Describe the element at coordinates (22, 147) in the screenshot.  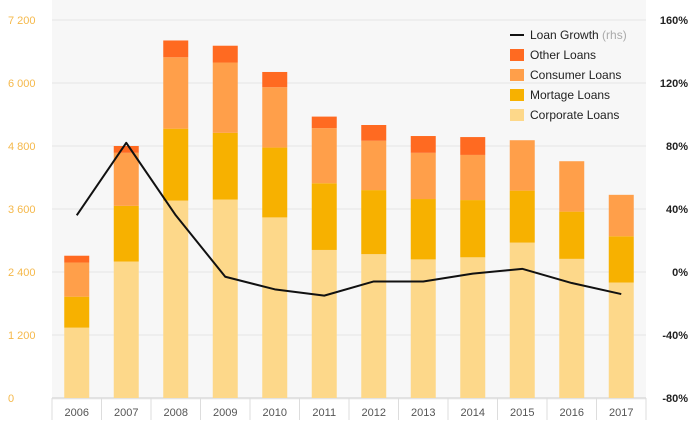
I see `y-left-tick-label: 4 800` at that location.